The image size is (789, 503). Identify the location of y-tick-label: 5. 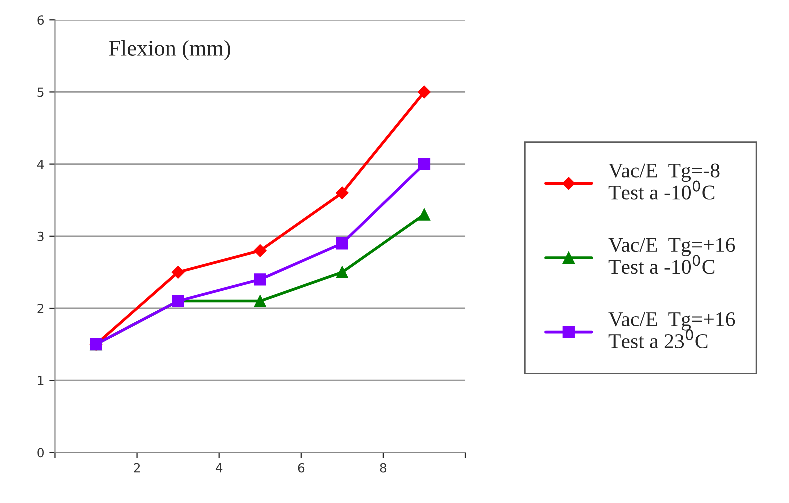
(41, 93).